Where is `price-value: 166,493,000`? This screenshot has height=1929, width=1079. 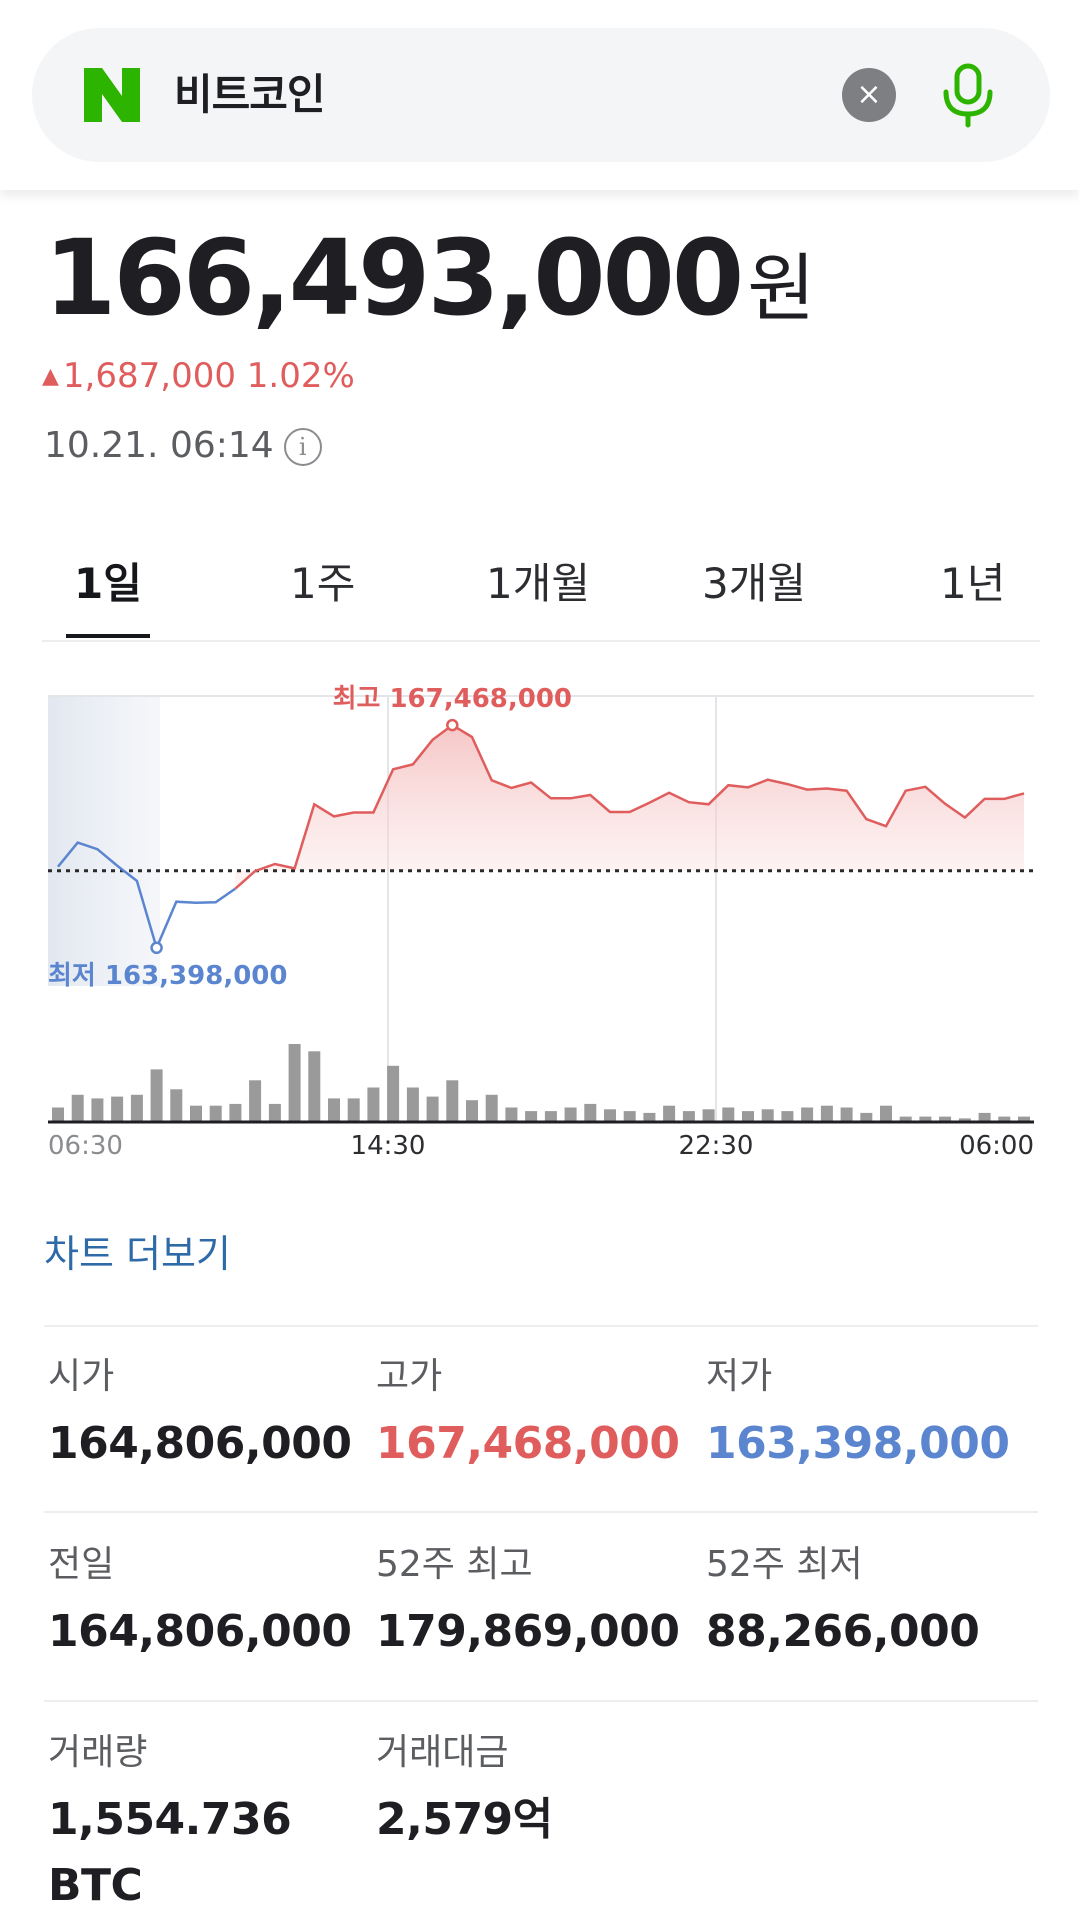
price-value: 166,493,000 is located at coordinates (394, 278).